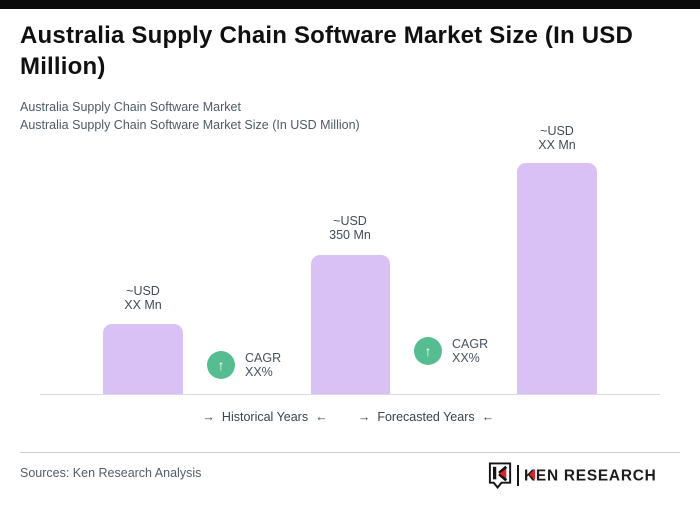 The width and height of the screenshot is (700, 520). Describe the element at coordinates (111, 473) in the screenshot. I see `sources-text: Sources: Ken Research Analysis` at that location.